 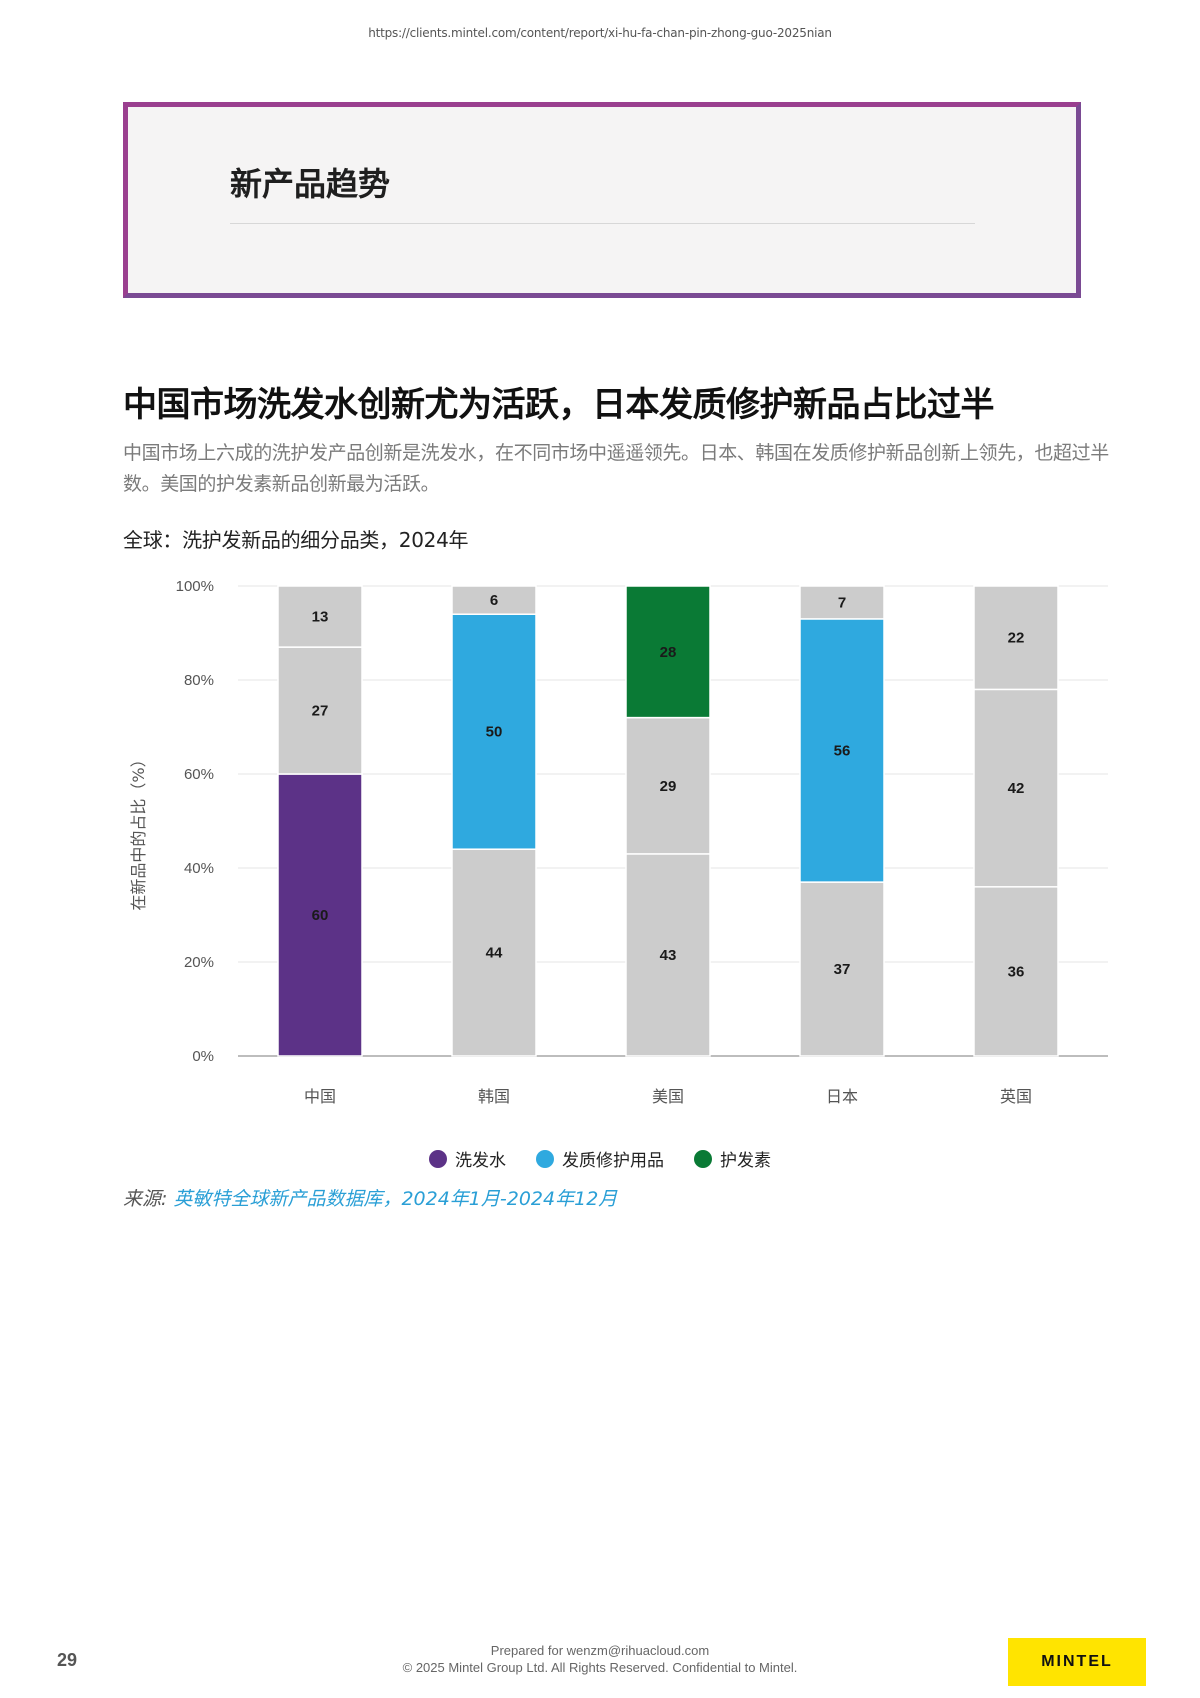 I want to click on data-label: 50, so click(x=494, y=732).